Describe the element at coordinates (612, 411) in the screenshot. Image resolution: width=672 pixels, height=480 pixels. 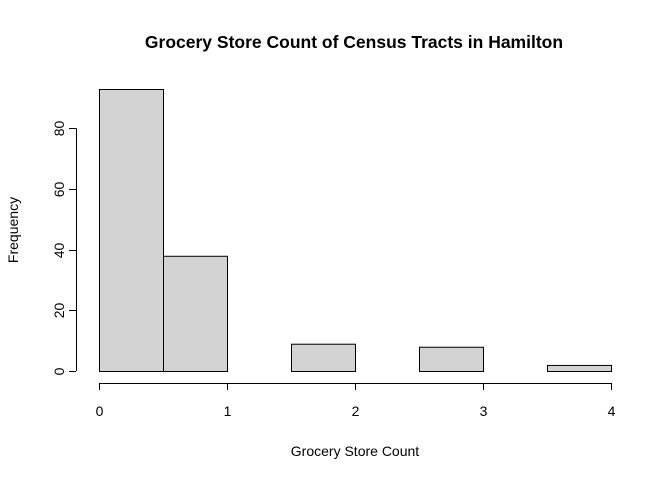
I see `x-tick-label-4: 4` at that location.